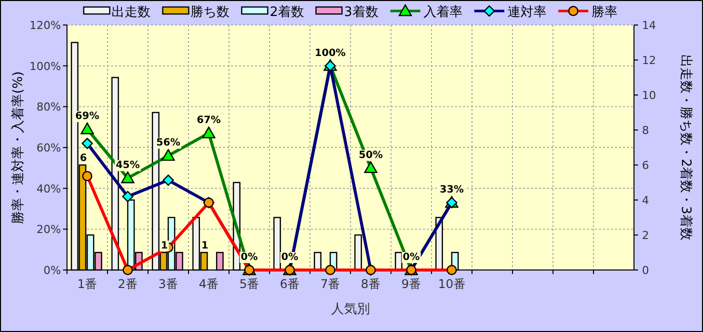 The height and width of the screenshot is (332, 703). Describe the element at coordinates (210, 12) in the screenshot. I see `legend-label: 勝ち数` at that location.